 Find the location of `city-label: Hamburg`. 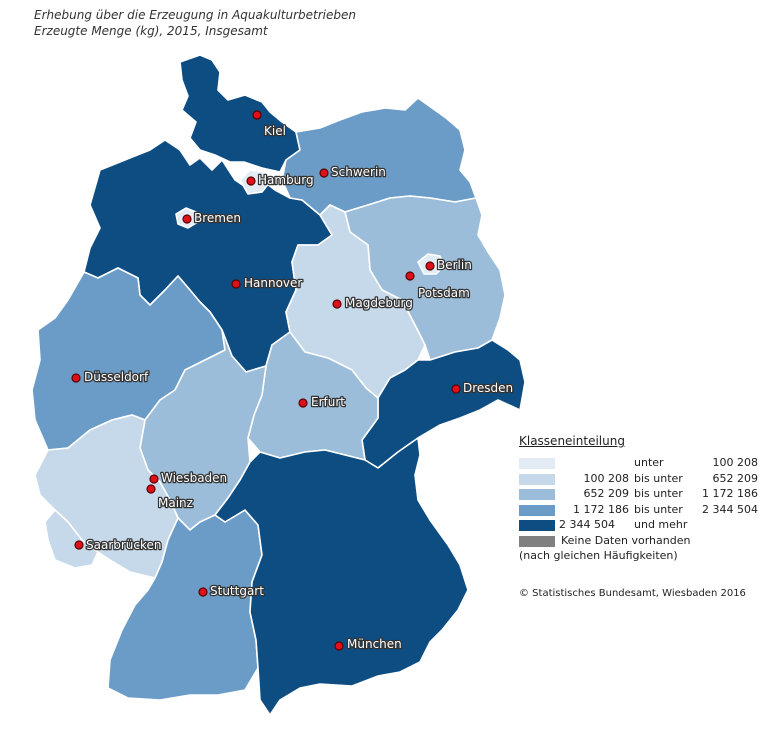

city-label: Hamburg is located at coordinates (286, 180).